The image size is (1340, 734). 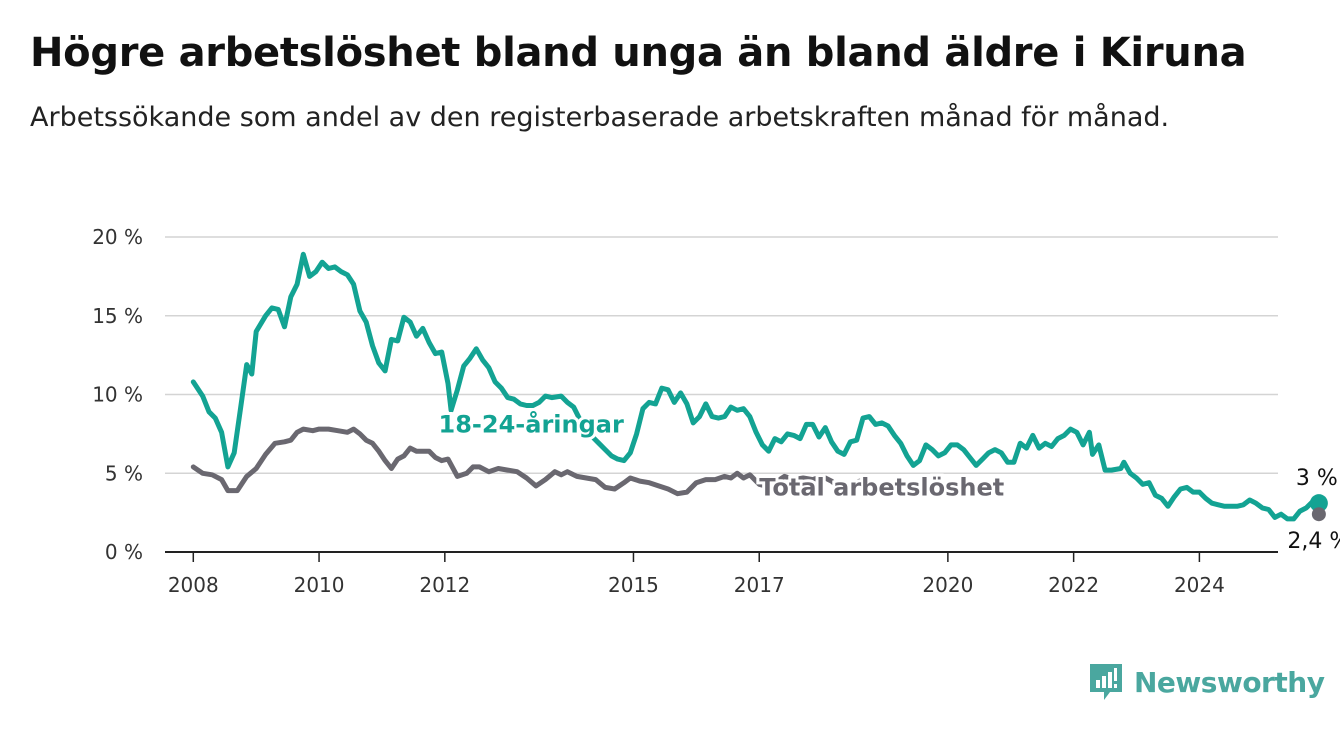 I want to click on x-tick-label: 2012, so click(x=444, y=585).